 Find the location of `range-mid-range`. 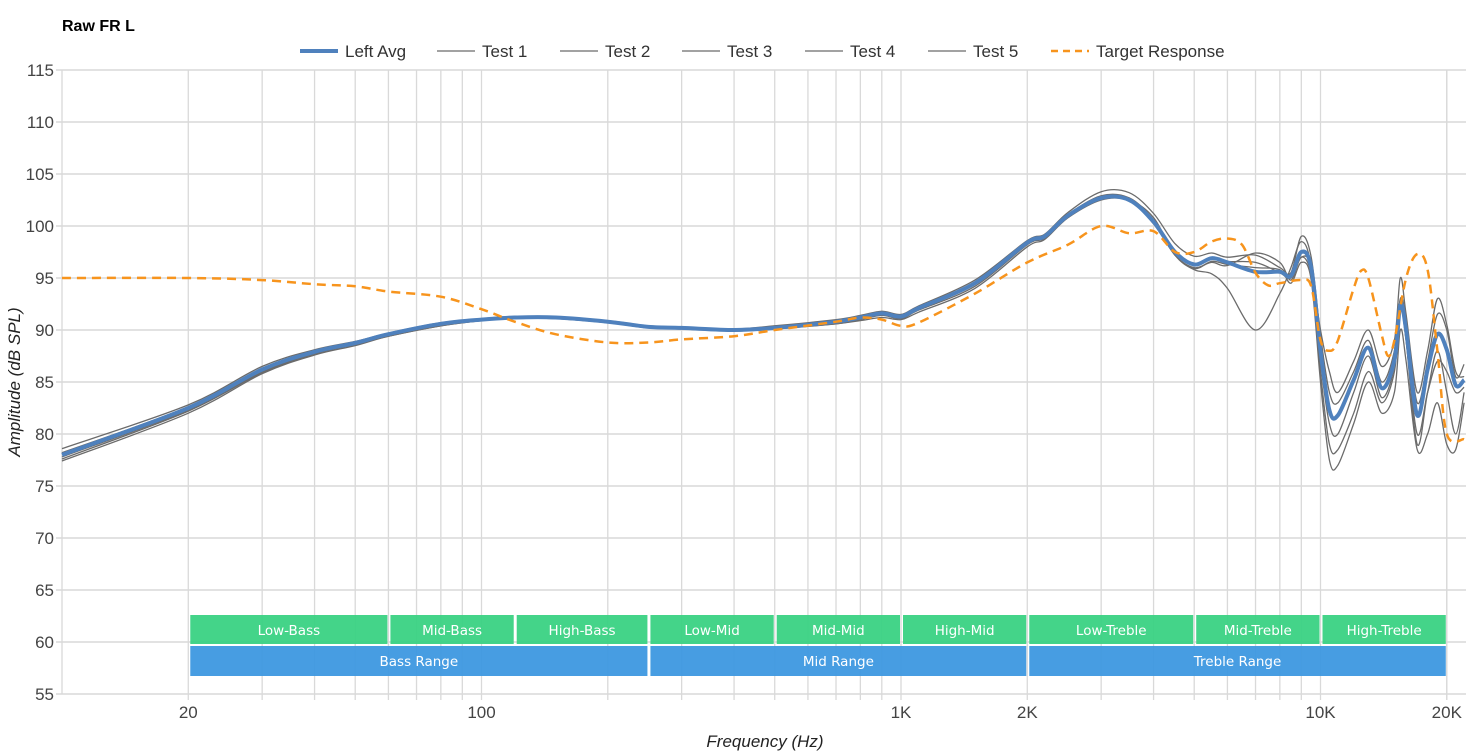

range-mid-range is located at coordinates (838, 661).